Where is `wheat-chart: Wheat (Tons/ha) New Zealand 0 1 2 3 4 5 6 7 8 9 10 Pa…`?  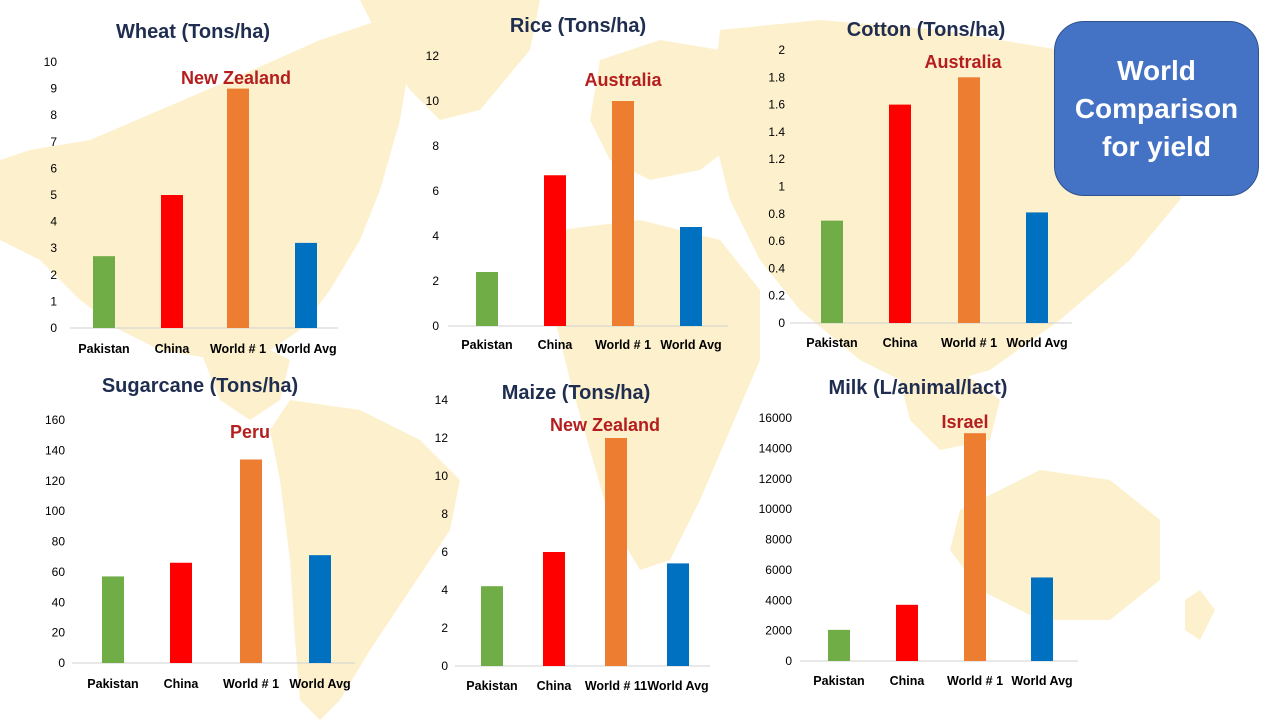 wheat-chart: Wheat (Tons/ha) New Zealand 0 1 2 3 4 5 6 7 8 9 10 Pa… is located at coordinates (191, 188).